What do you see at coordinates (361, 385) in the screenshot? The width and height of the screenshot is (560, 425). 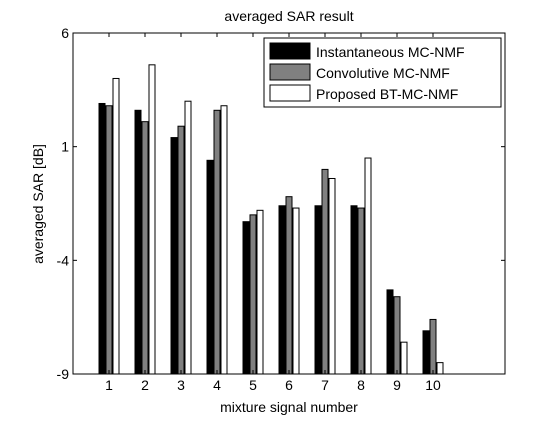 I see `x-tick-label: 8` at bounding box center [361, 385].